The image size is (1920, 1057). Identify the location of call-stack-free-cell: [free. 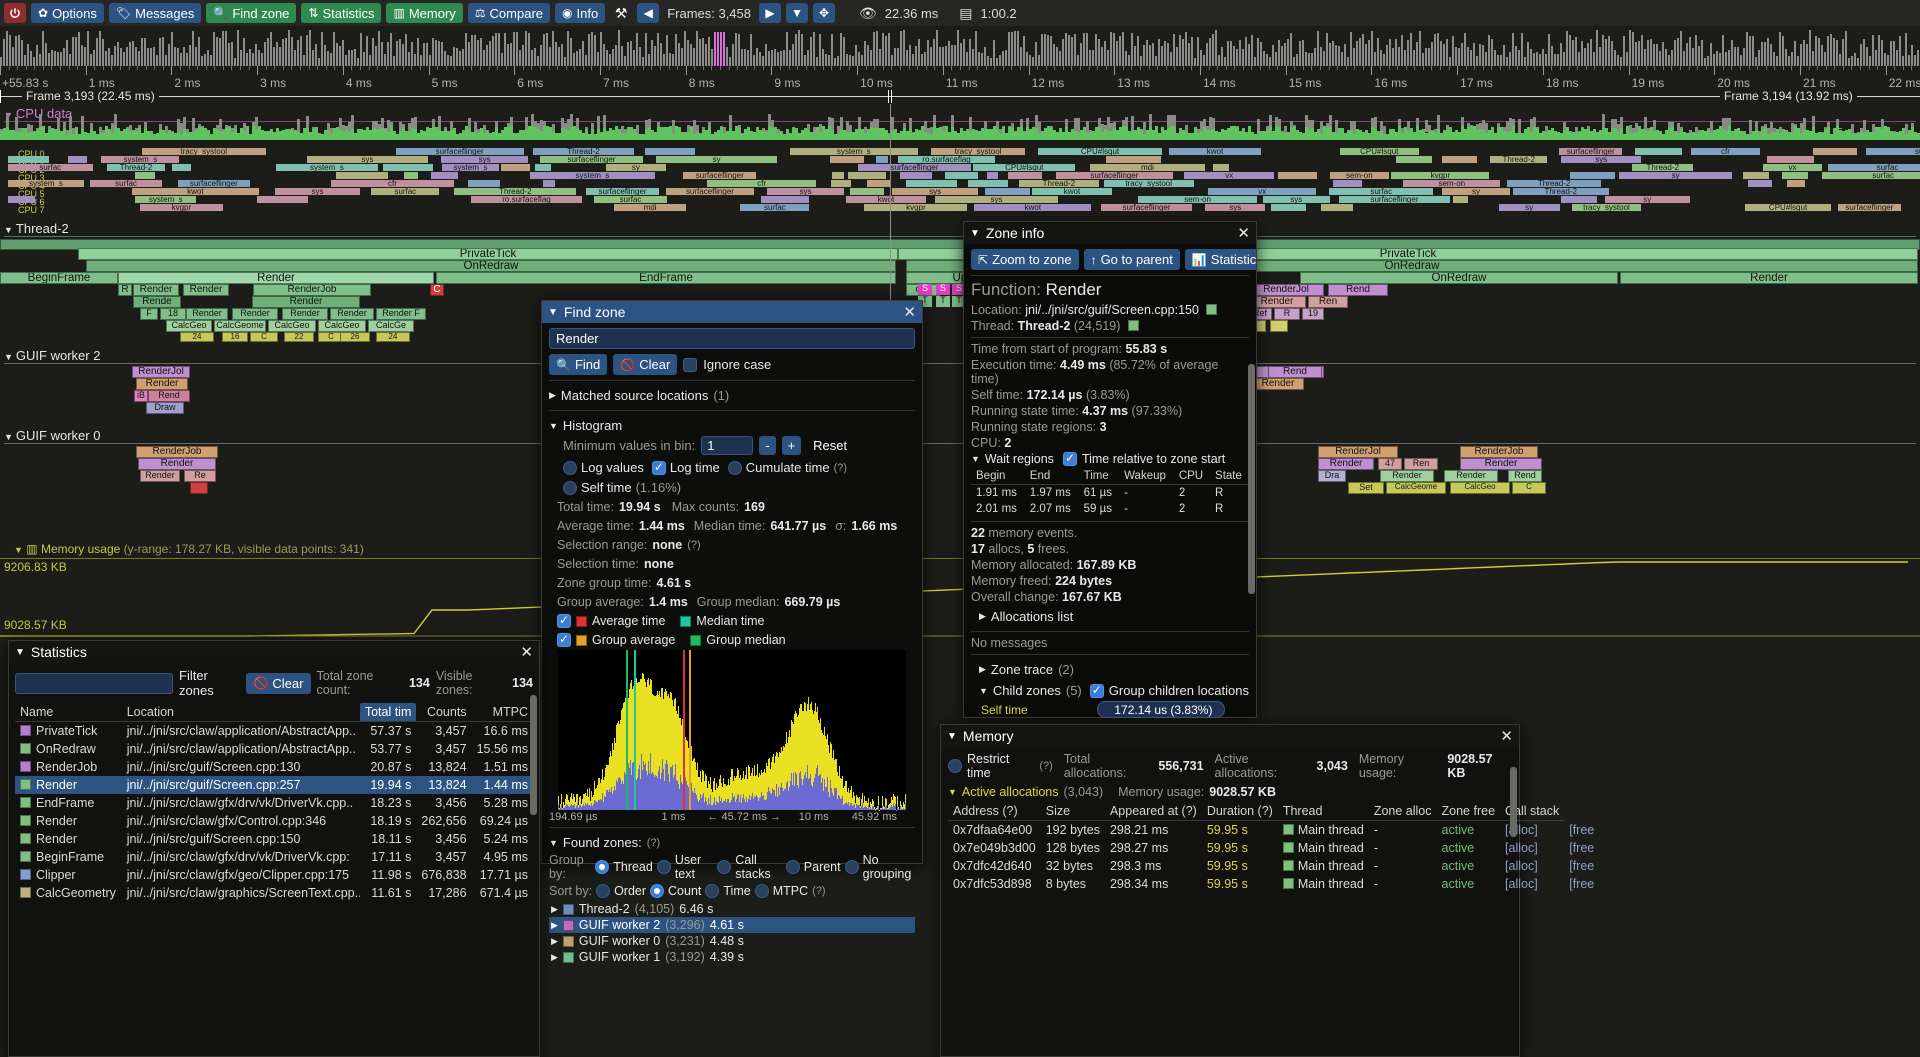
(1582, 848).